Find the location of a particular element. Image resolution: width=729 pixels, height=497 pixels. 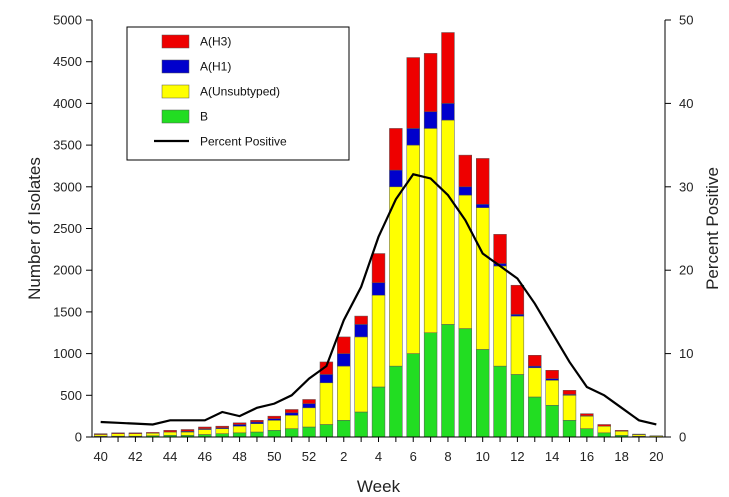

bar-segment-a-unsubtyped--week-41 is located at coordinates (118, 435).